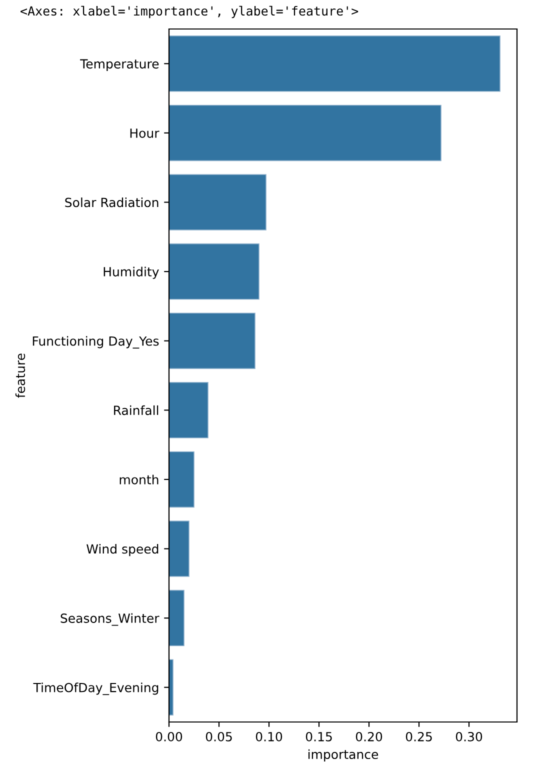 The height and width of the screenshot is (766, 536). I want to click on x-tick-label: 0.00, so click(169, 737).